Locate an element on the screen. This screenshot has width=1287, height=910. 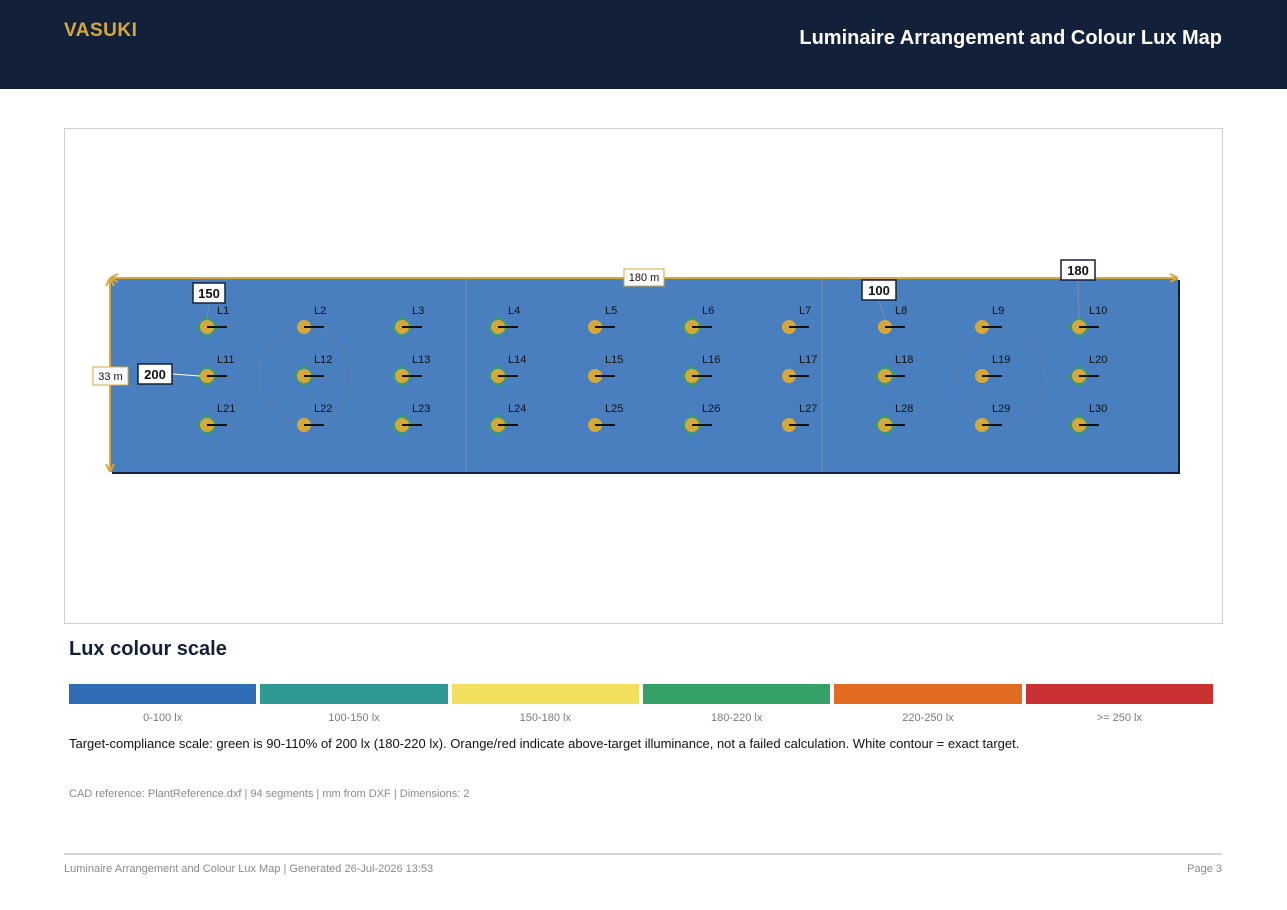
luminaire-label: L9 is located at coordinates (998, 311).